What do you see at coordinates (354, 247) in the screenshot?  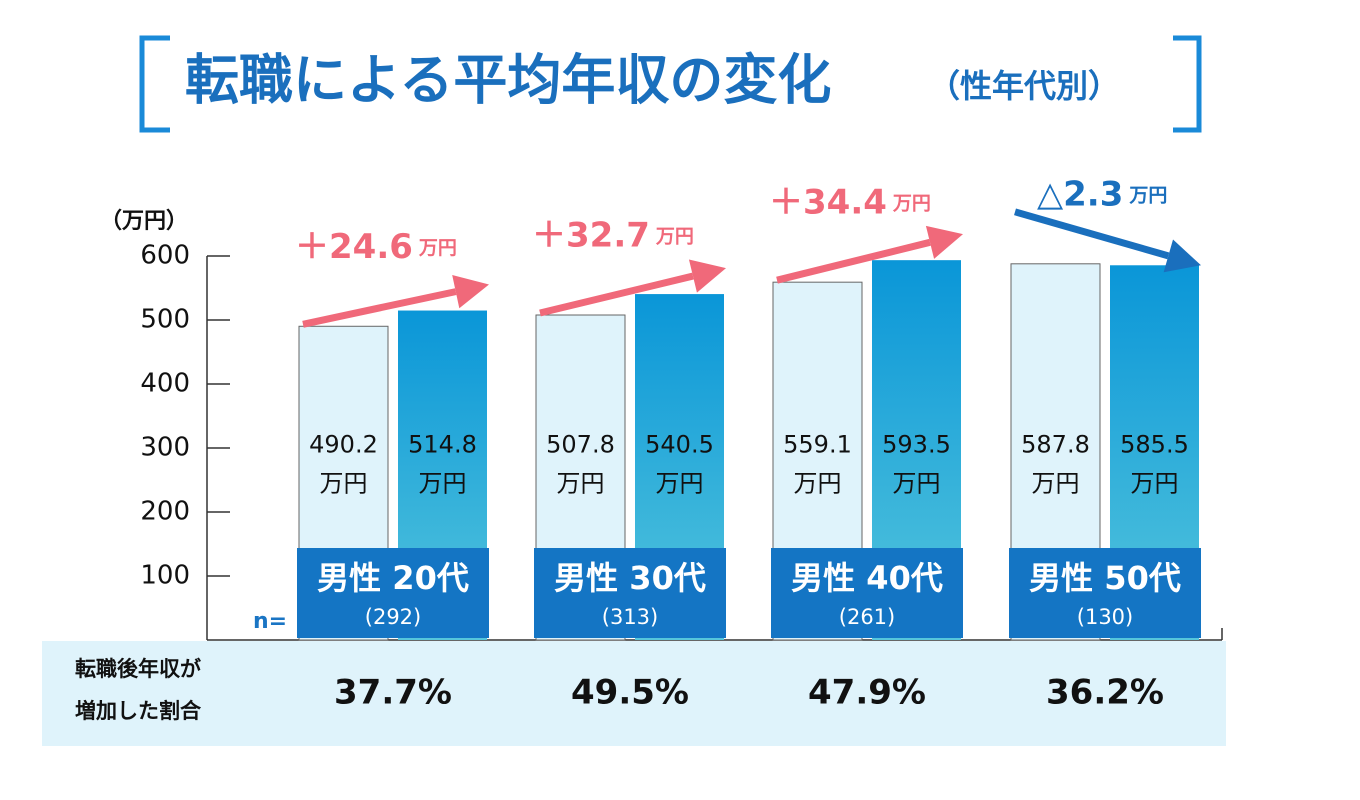 I see `change-annotation: ＋24.6` at bounding box center [354, 247].